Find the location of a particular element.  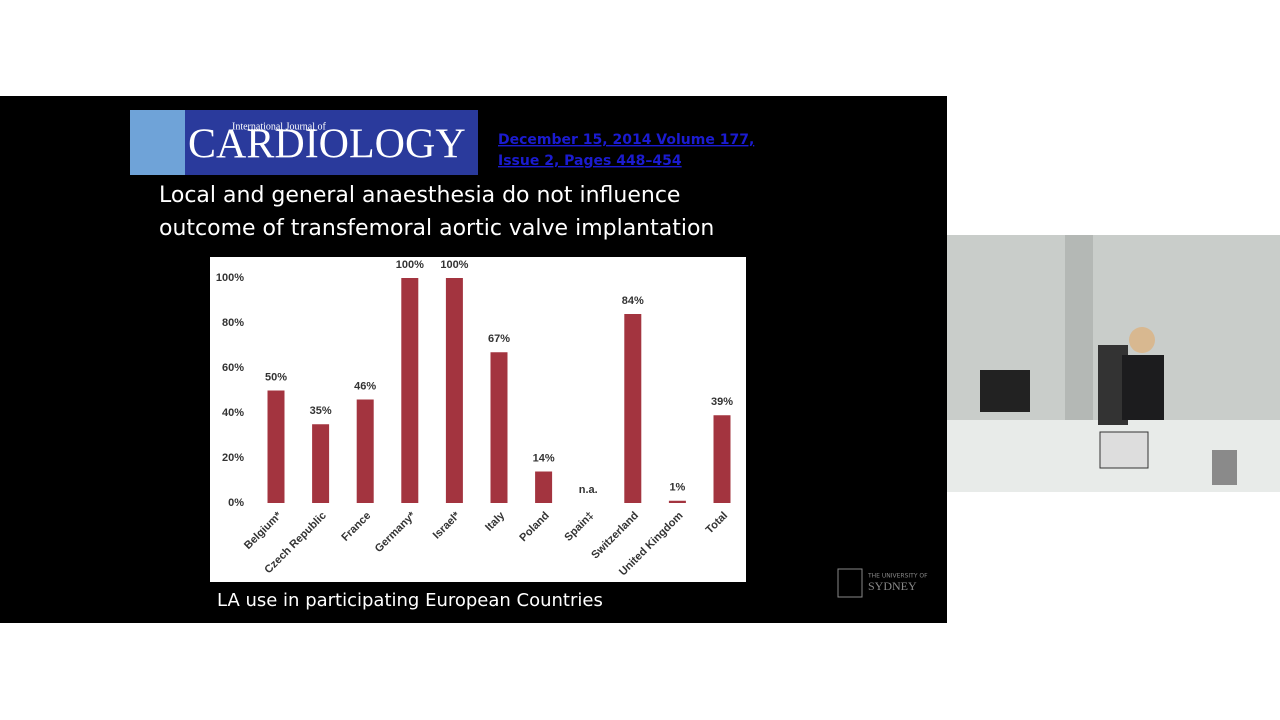

data-label: 35% is located at coordinates (321, 411).